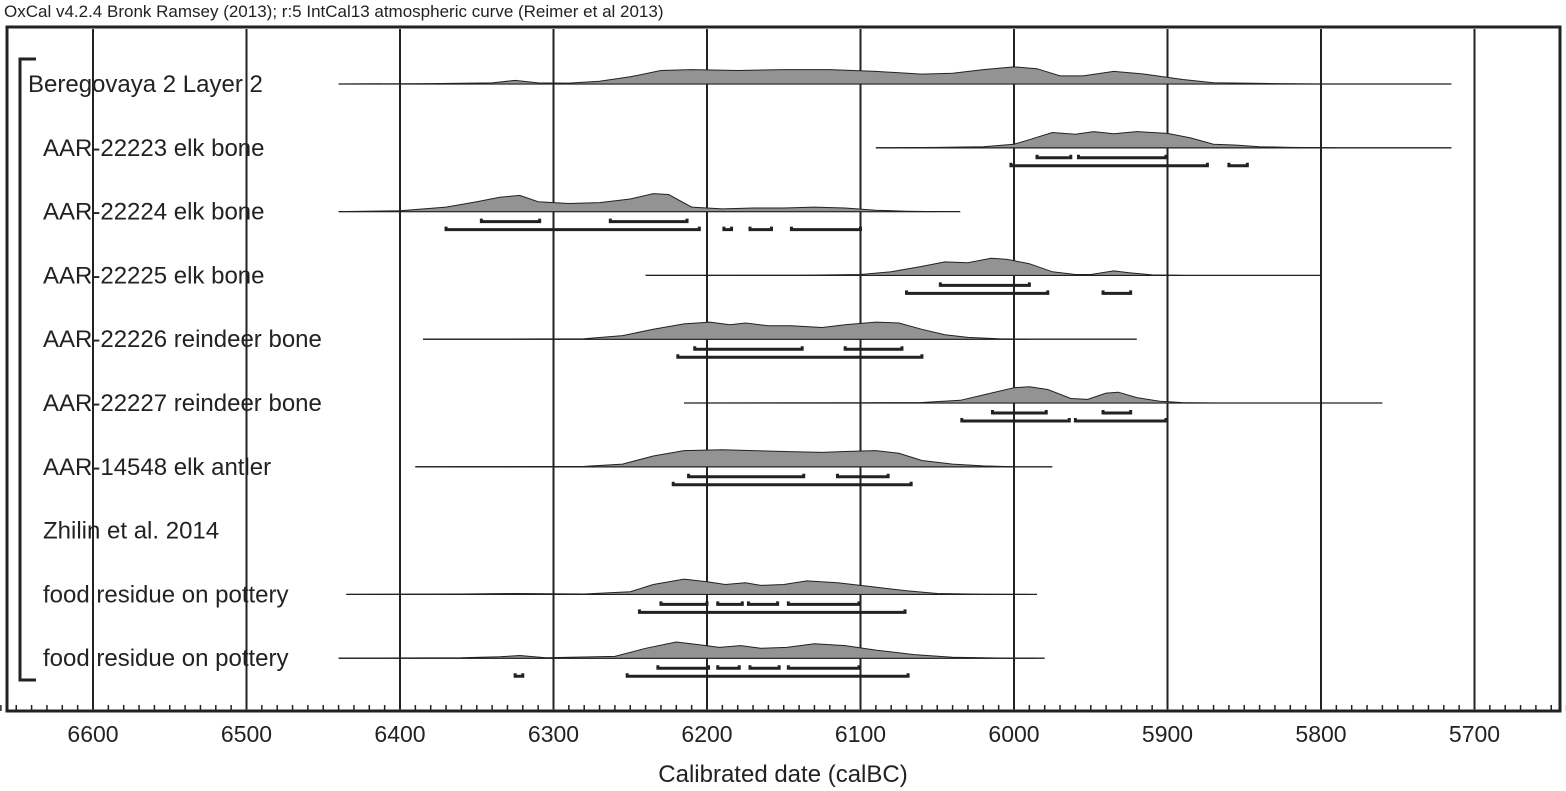 This screenshot has height=791, width=1566. I want to click on tick-label: 6300, so click(553, 734).